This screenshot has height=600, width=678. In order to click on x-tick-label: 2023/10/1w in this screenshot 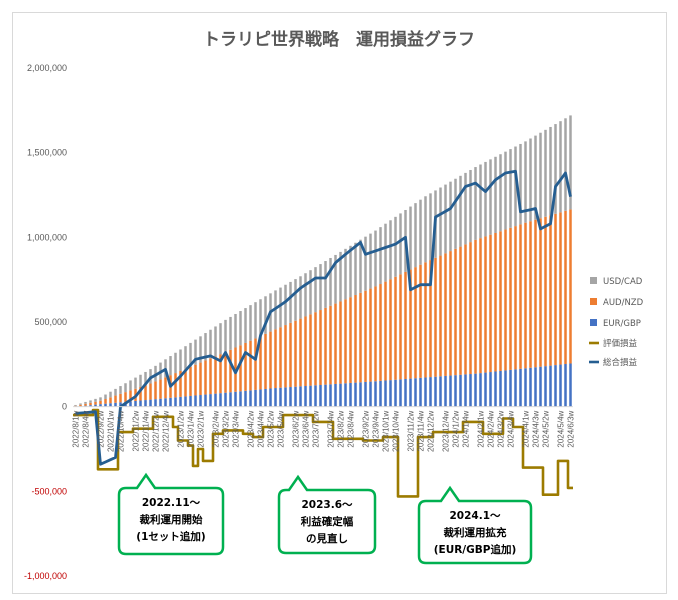, I will do `click(386, 431)`.